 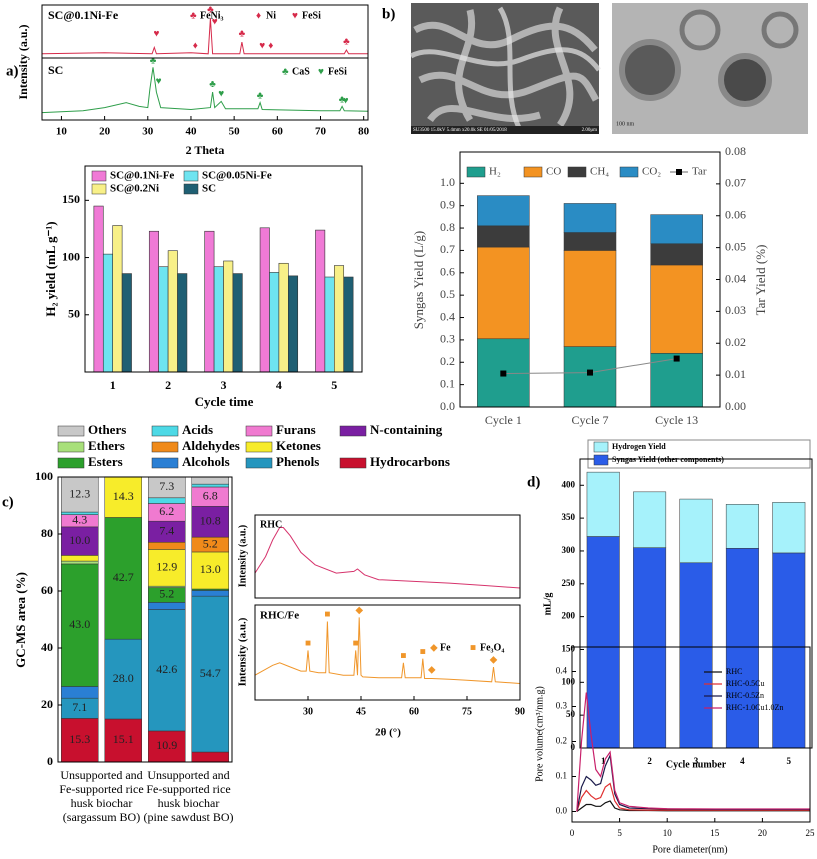 I want to click on x-tick-label: 20, so click(x=105, y=132).